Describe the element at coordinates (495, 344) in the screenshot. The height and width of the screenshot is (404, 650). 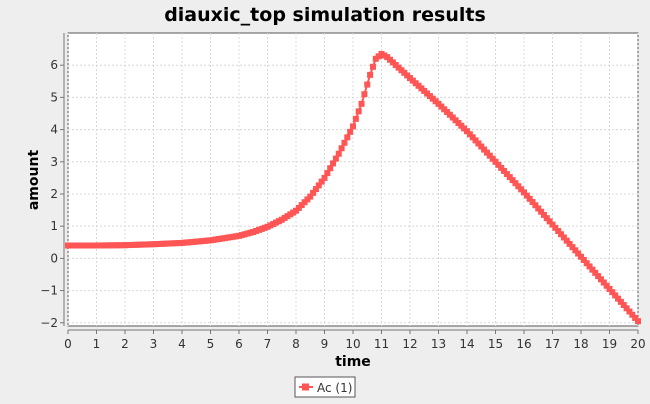
I see `x-tick-label: 15` at that location.